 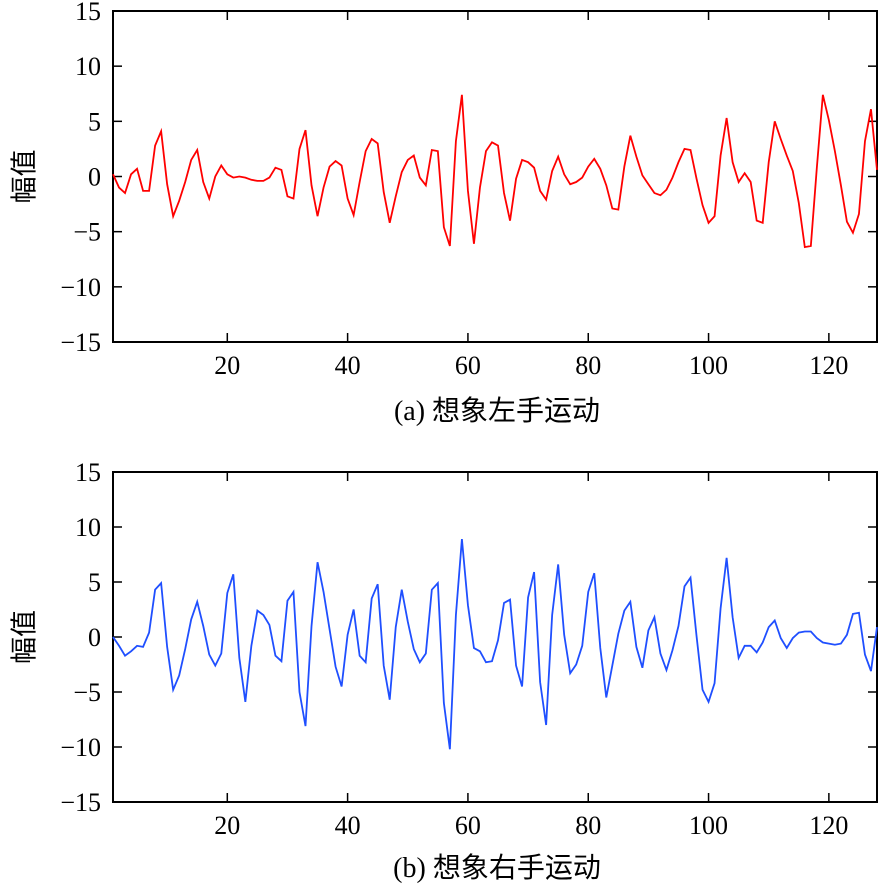 I want to click on chart-caption: (b) 想象右手运动, so click(x=497, y=868).